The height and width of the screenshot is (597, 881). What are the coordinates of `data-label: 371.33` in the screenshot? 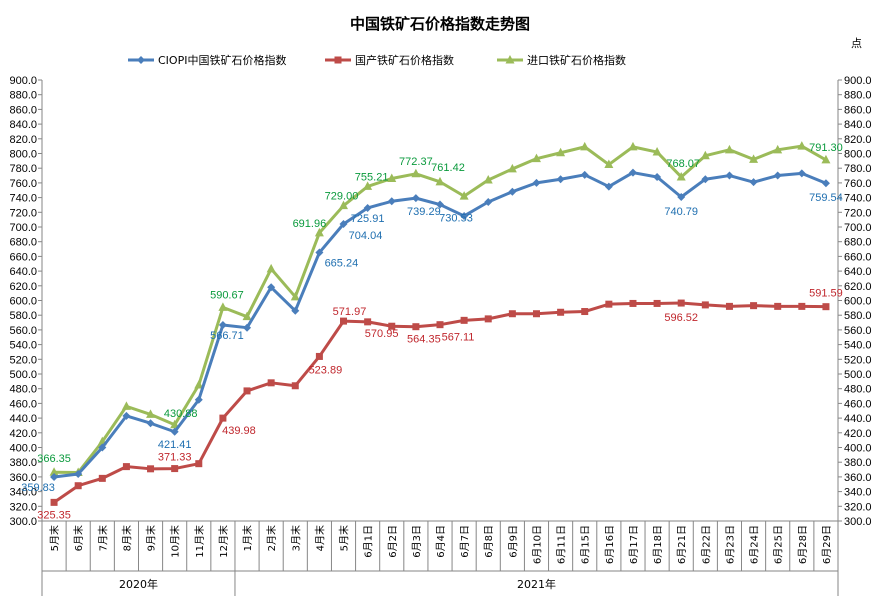 It's located at (175, 458).